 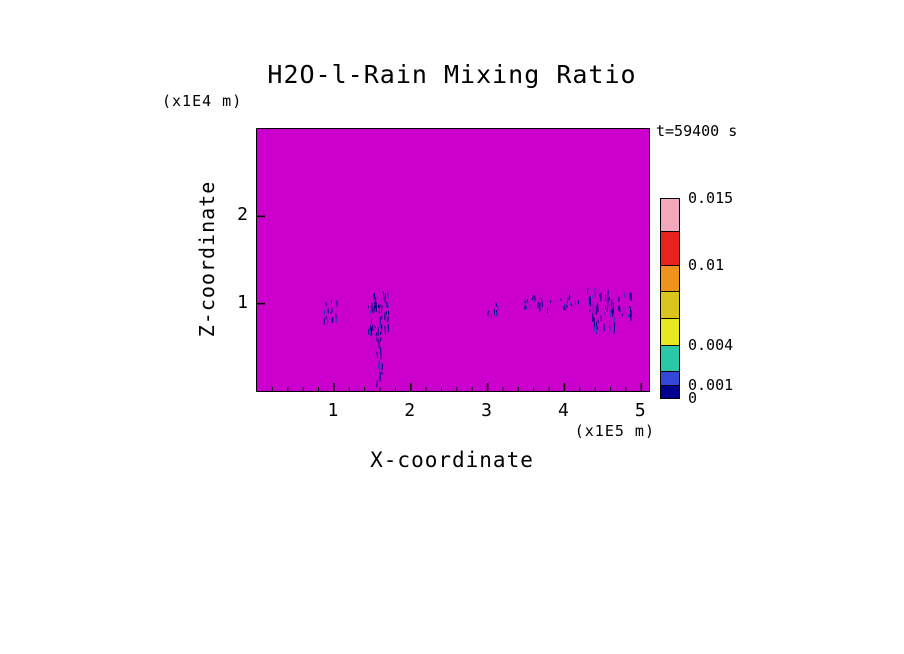 I want to click on x-axis-title: X-coordinate, so click(x=452, y=460).